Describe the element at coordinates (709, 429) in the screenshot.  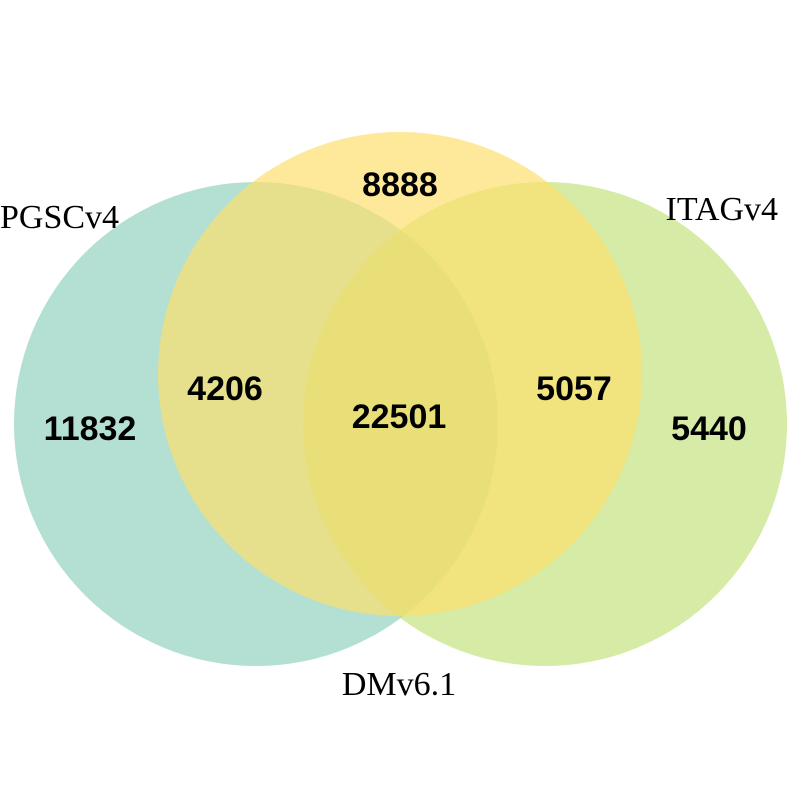
I see `count-itagv4-only: 5440` at that location.